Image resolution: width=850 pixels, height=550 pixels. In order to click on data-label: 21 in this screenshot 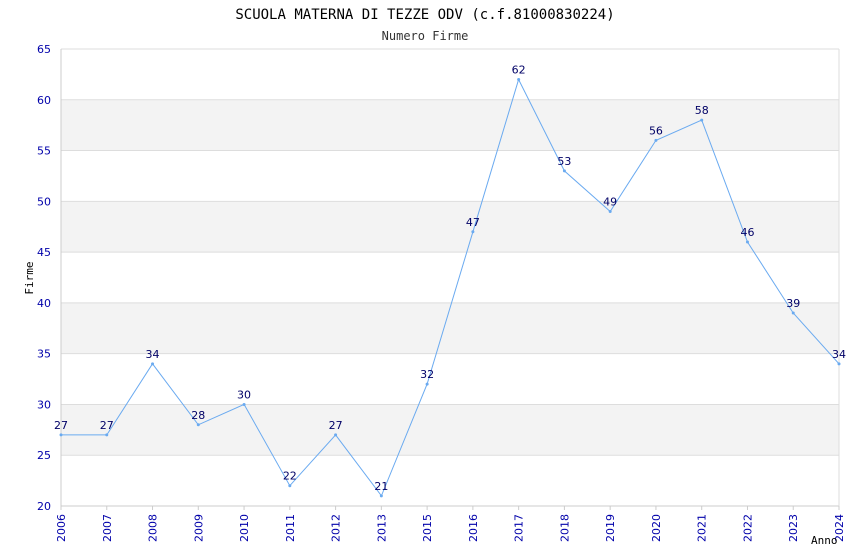, I will do `click(381, 486)`.